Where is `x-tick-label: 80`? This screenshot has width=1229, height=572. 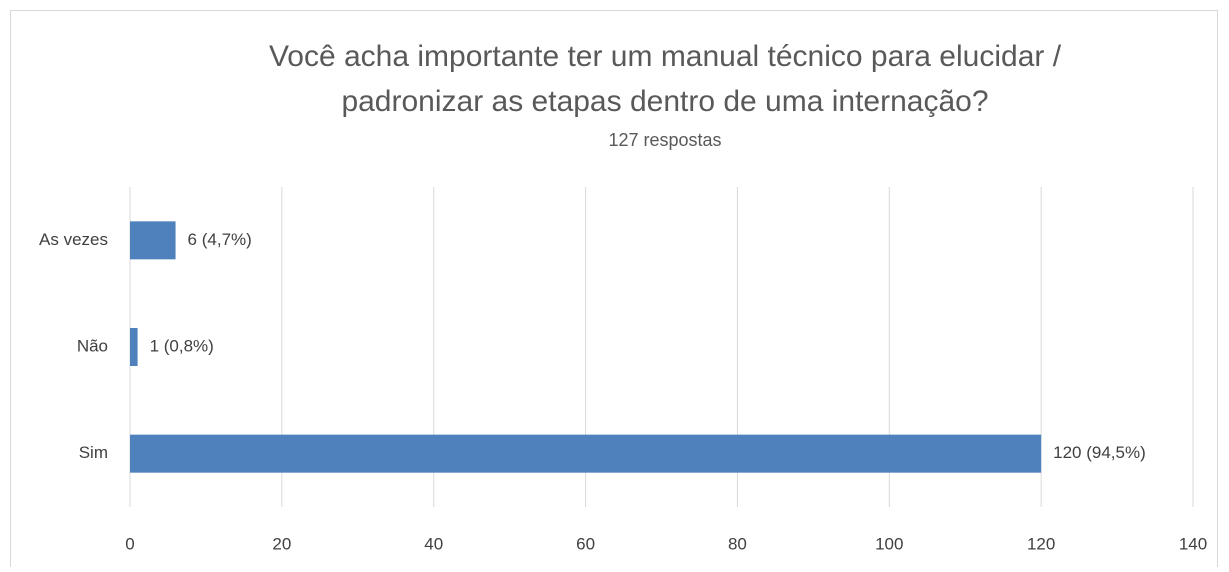
x-tick-label: 80 is located at coordinates (737, 543).